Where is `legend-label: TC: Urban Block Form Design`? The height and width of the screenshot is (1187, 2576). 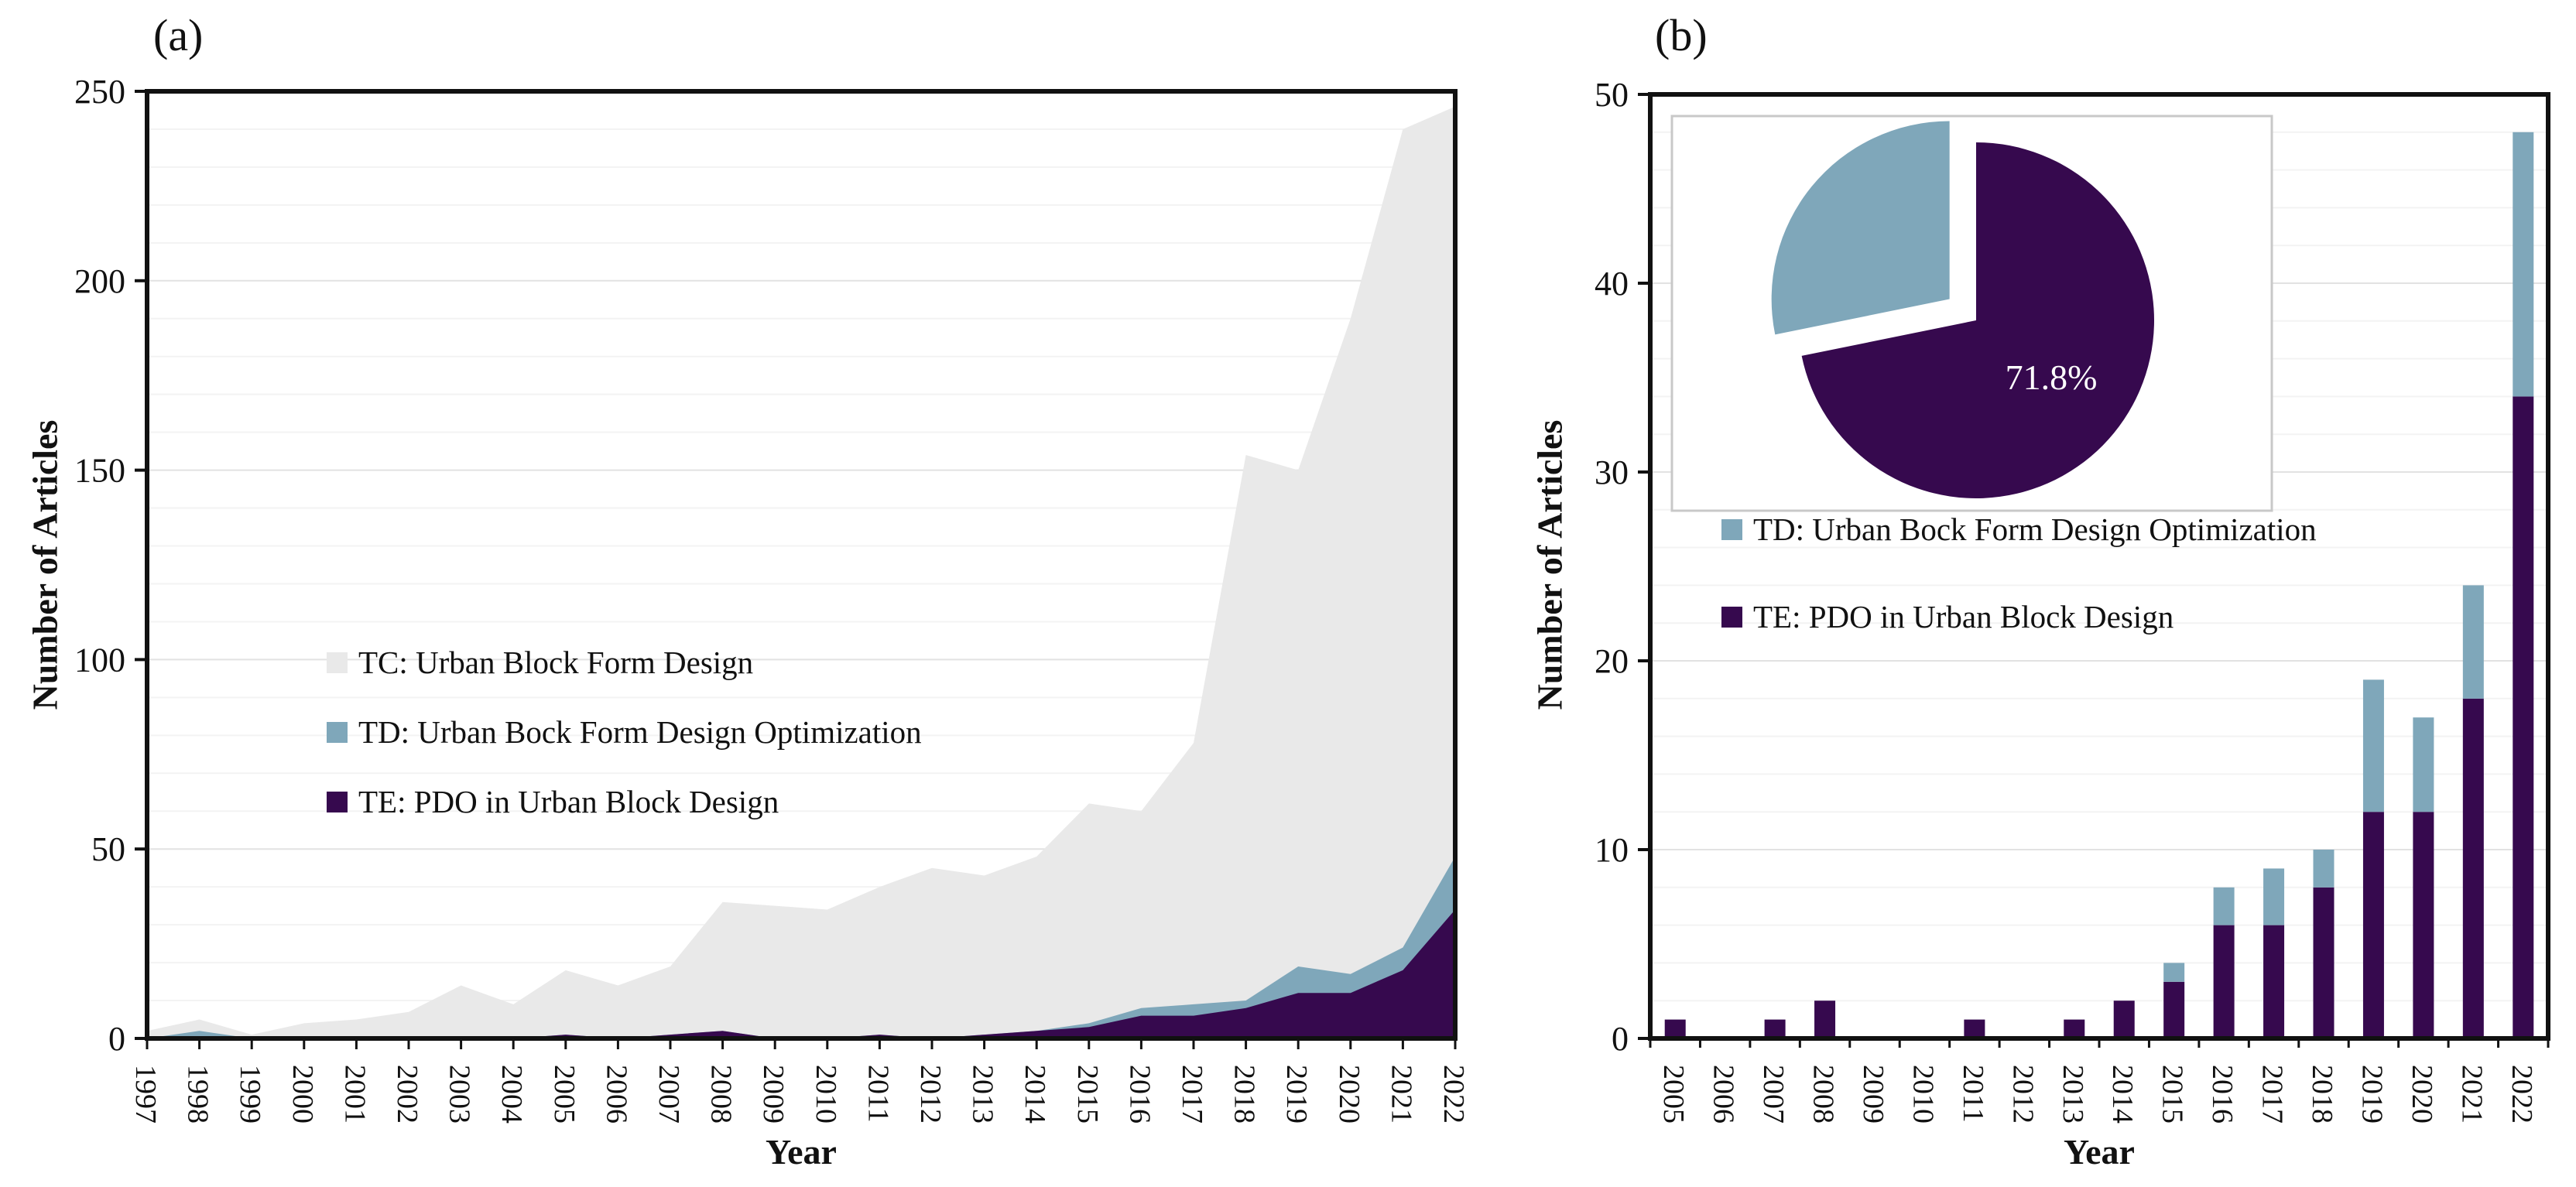 legend-label: TC: Urban Block Form Design is located at coordinates (556, 662).